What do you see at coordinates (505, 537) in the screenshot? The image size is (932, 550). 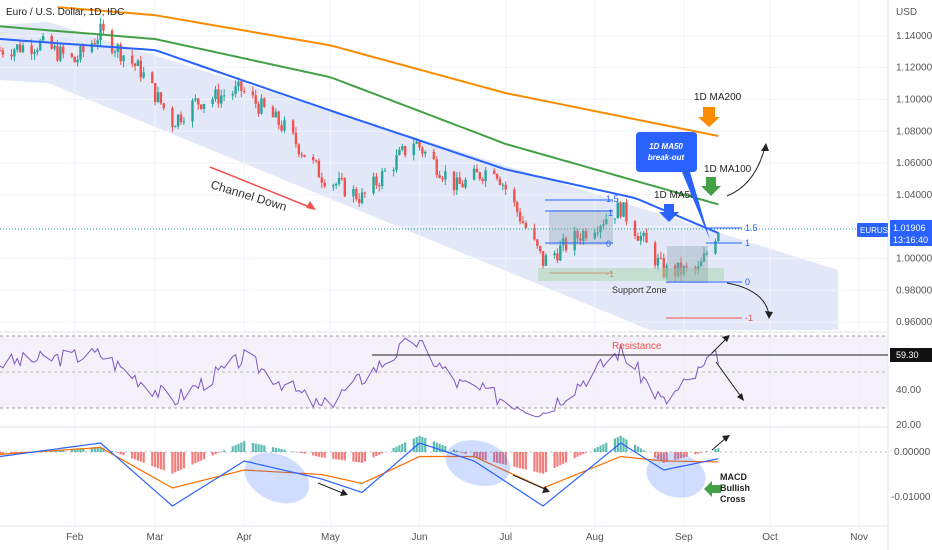 I see `time-tick: Jul` at bounding box center [505, 537].